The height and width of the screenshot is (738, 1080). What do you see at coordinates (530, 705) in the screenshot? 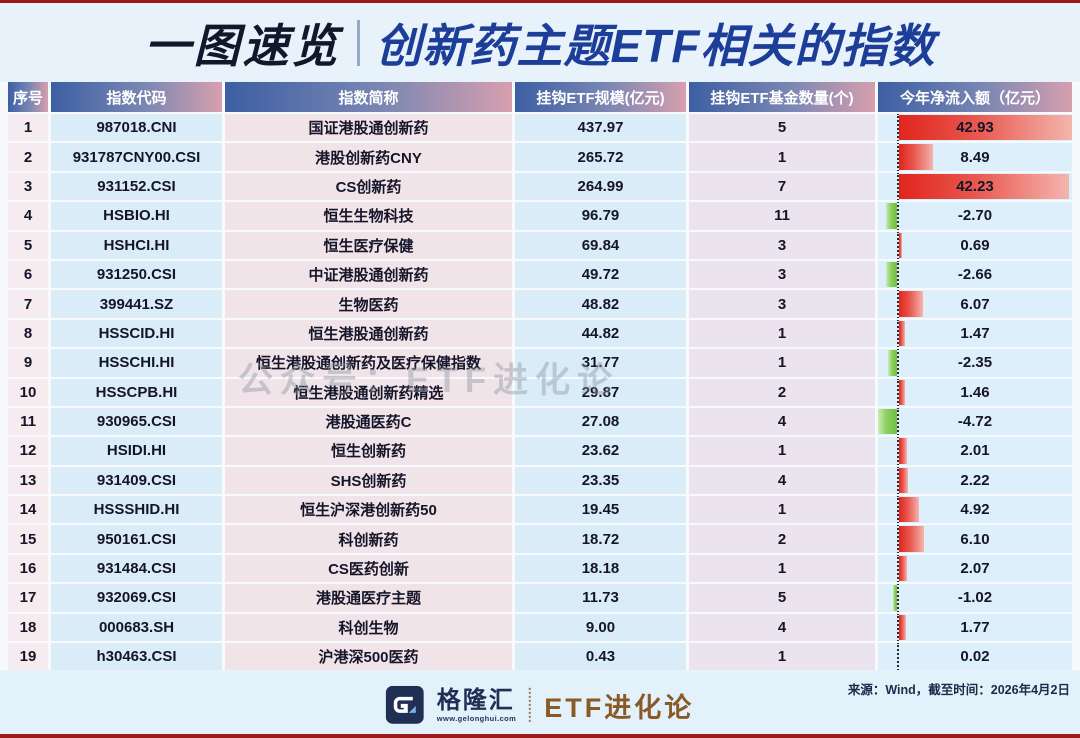
I see `brand-divider` at bounding box center [530, 705].